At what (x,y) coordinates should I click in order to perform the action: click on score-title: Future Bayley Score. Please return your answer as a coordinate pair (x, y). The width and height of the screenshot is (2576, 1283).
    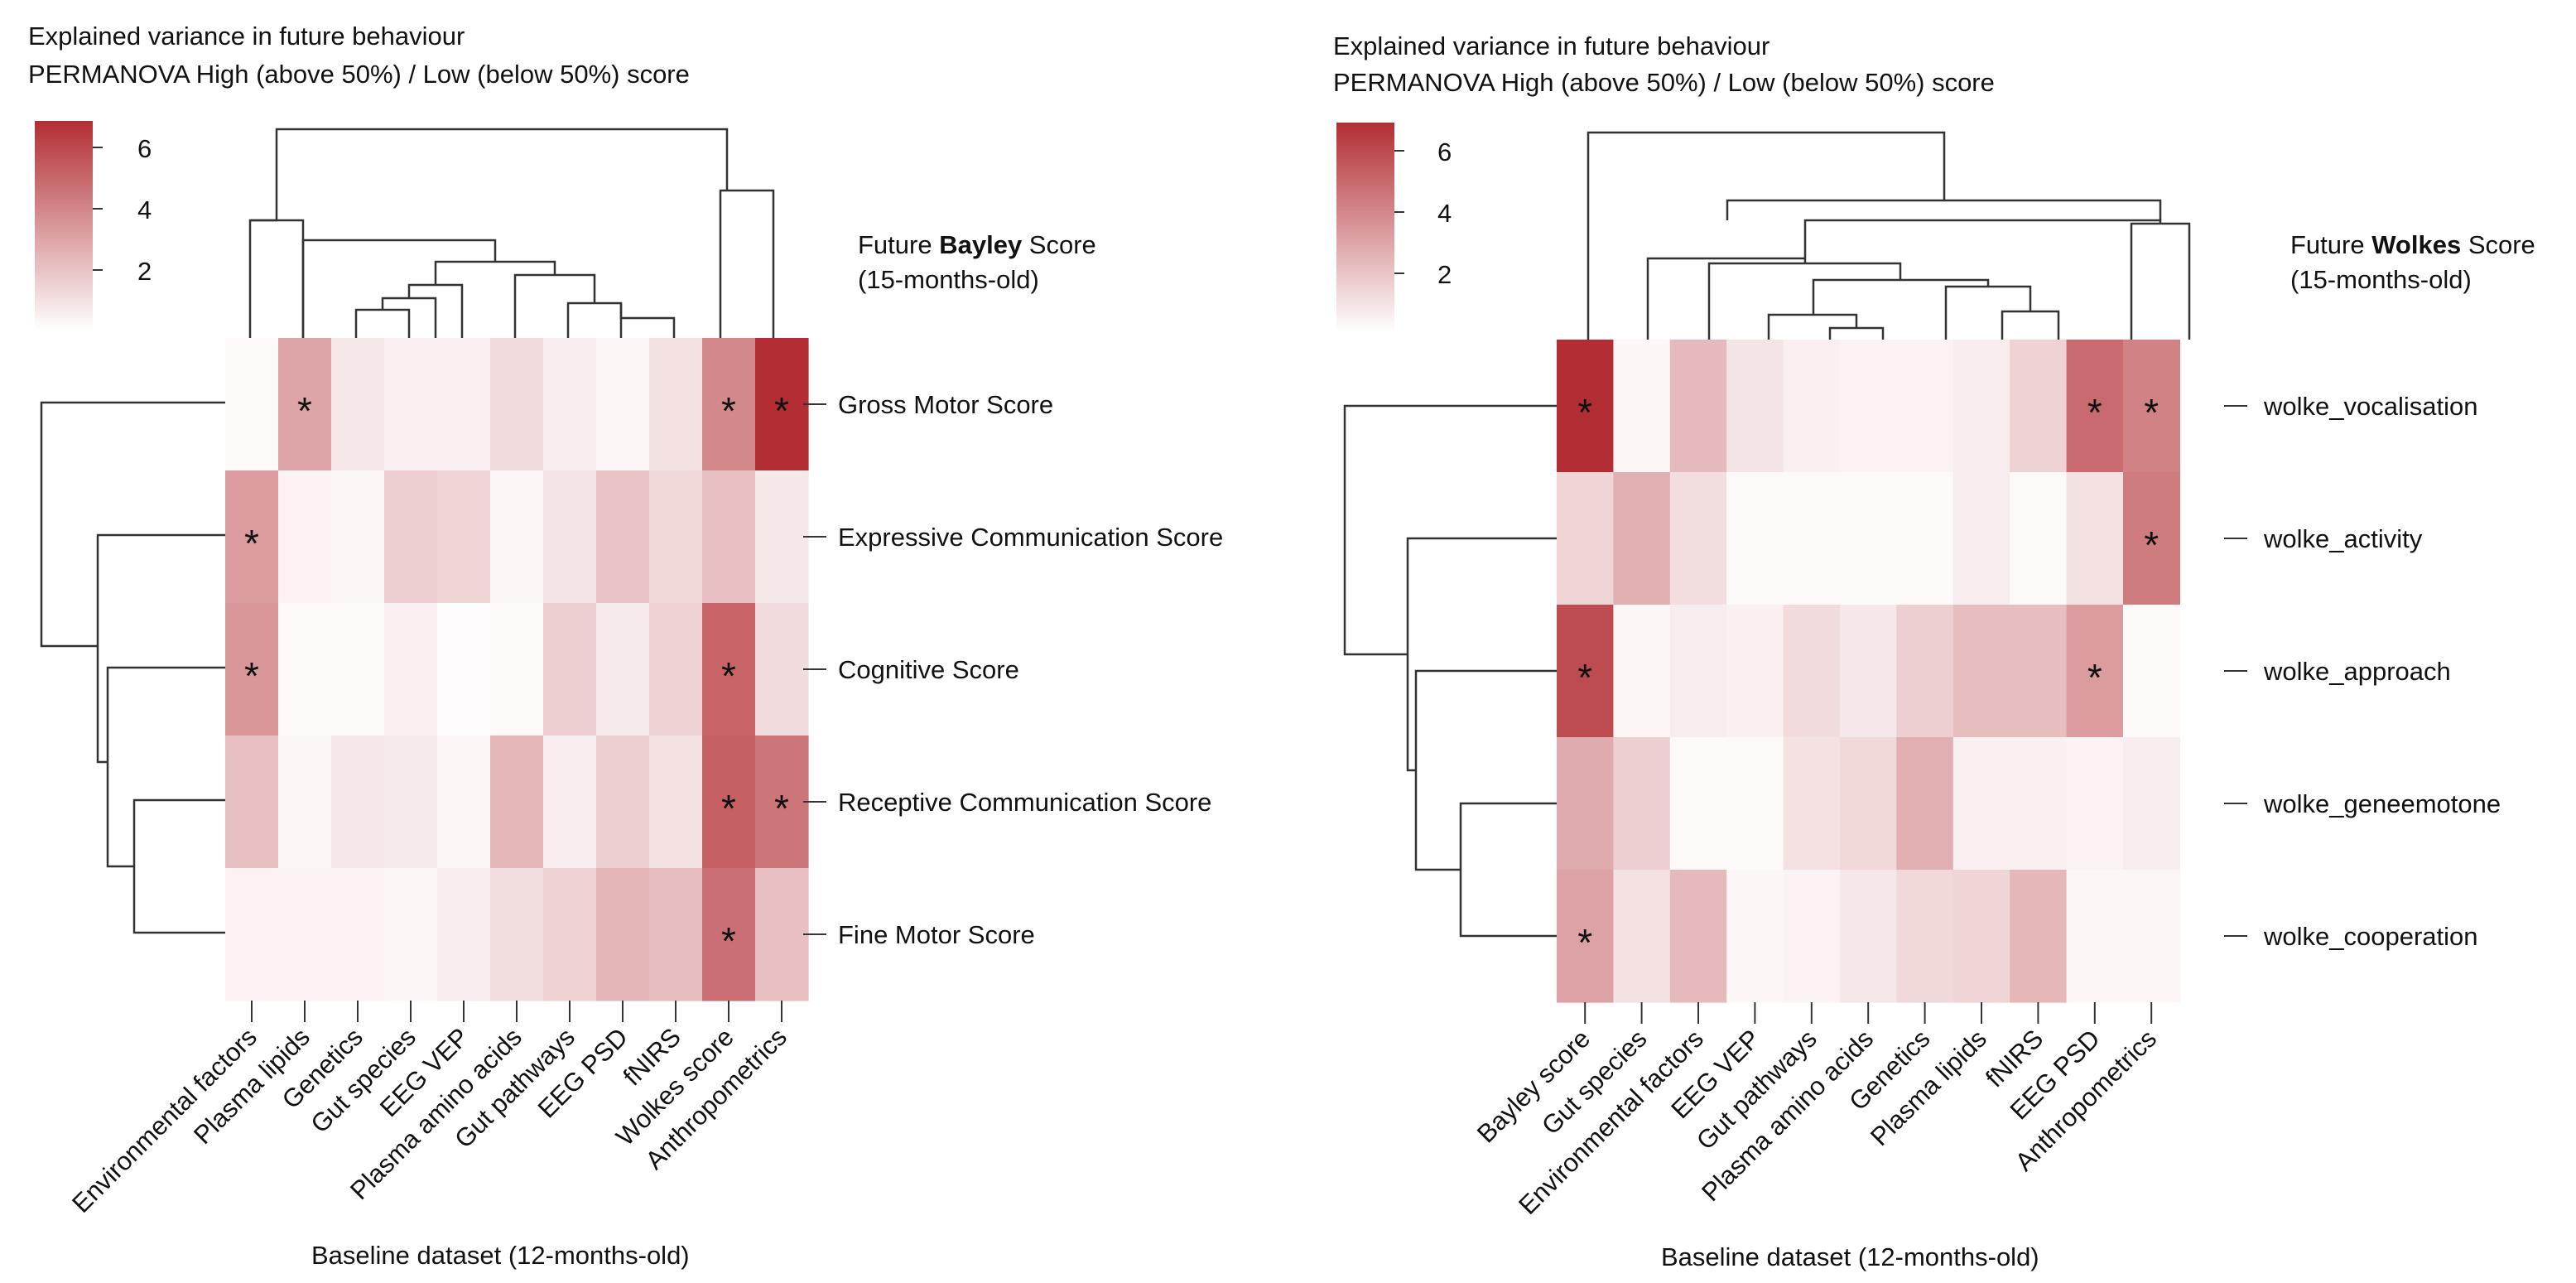
    Looking at the image, I should click on (977, 245).